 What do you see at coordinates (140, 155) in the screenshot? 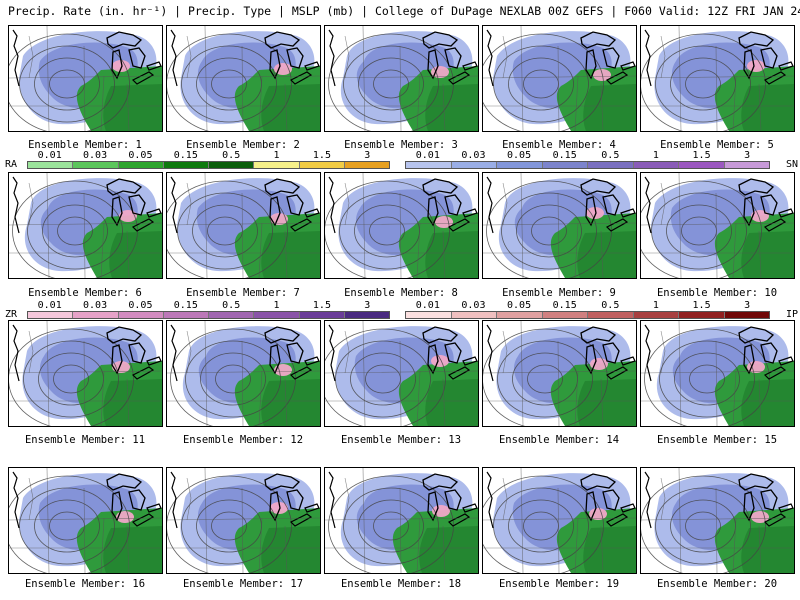
I see `legend-tick-label: 0.05` at bounding box center [140, 155].